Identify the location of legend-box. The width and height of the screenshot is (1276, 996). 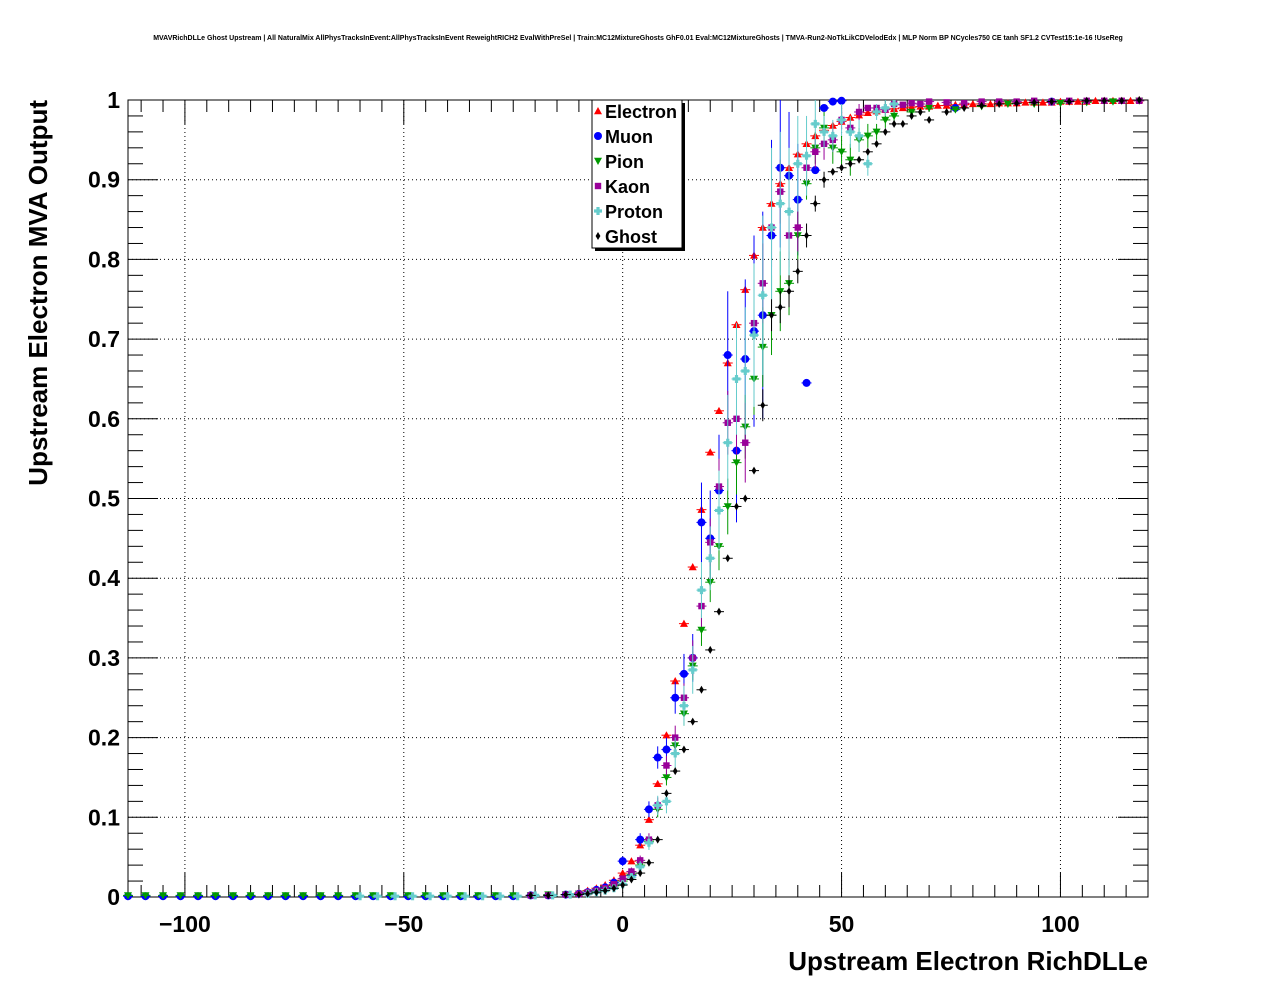
(637, 174).